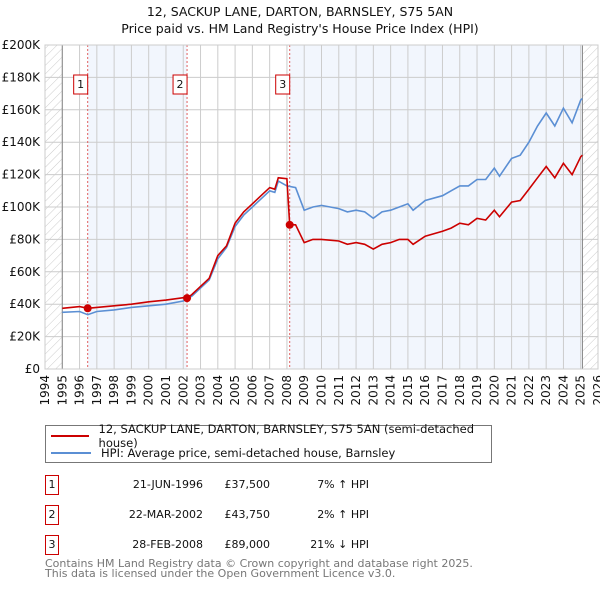 The width and height of the screenshot is (600, 590). What do you see at coordinates (22, 142) in the screenshot?
I see `y-tick-label: £140K` at bounding box center [22, 142].